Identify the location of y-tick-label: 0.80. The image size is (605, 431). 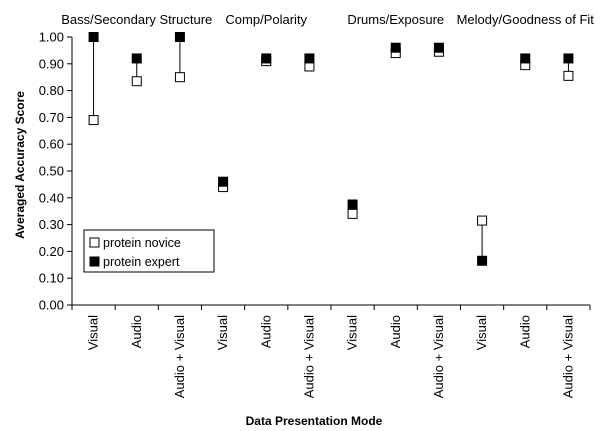
(51, 90).